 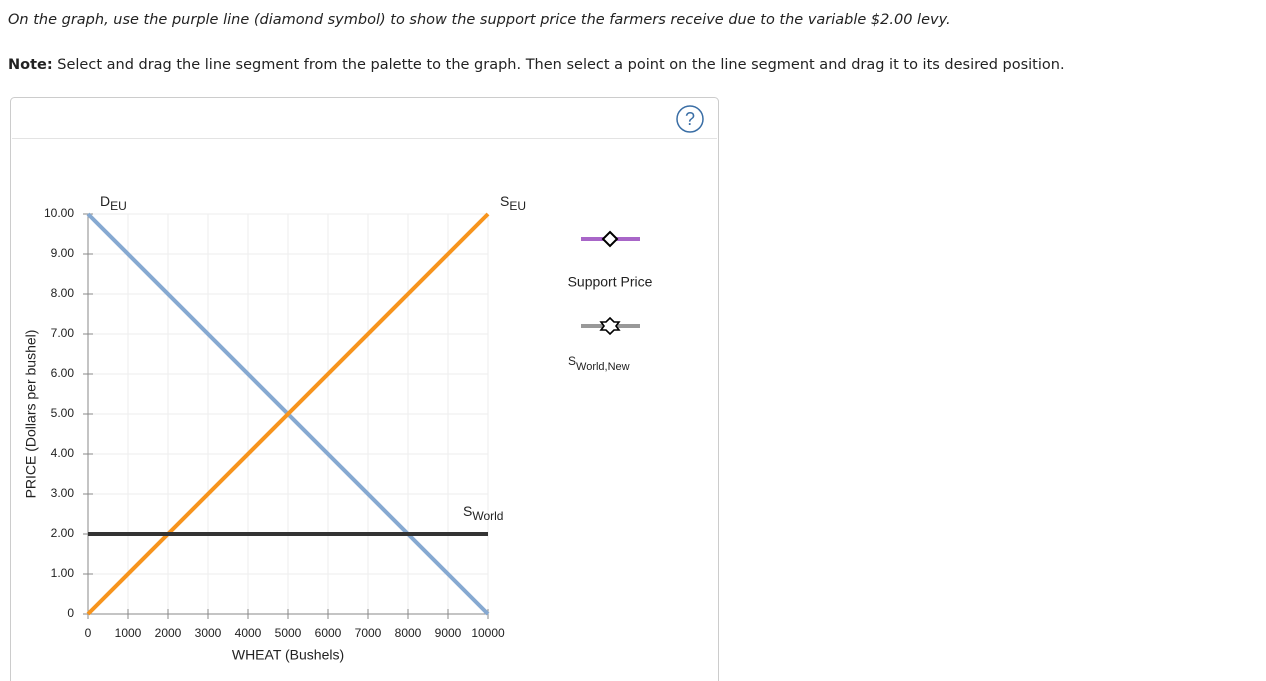 What do you see at coordinates (408, 633) in the screenshot?
I see `x-tick-label: 8000` at bounding box center [408, 633].